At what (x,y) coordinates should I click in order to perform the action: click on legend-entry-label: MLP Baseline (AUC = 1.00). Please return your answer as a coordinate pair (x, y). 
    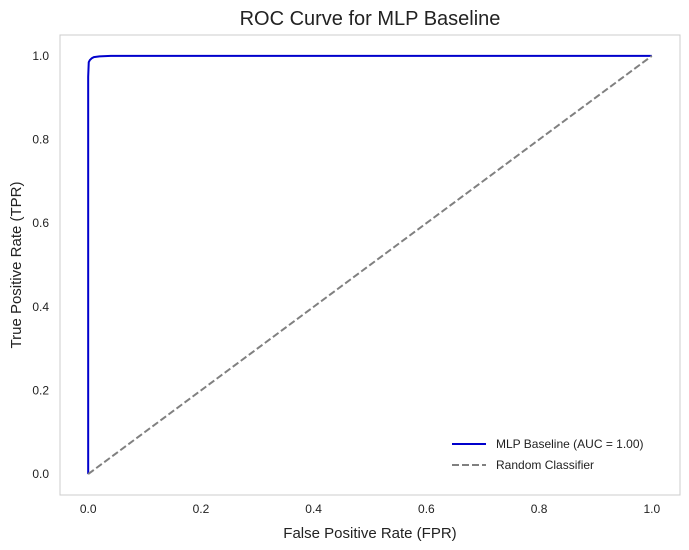
    Looking at the image, I should click on (570, 444).